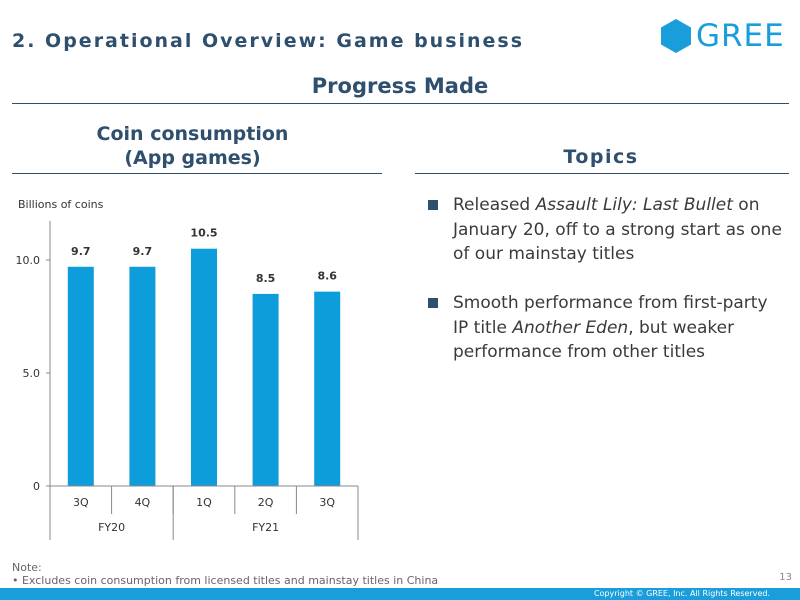  What do you see at coordinates (265, 527) in the screenshot?
I see `group-label: FY21` at bounding box center [265, 527].